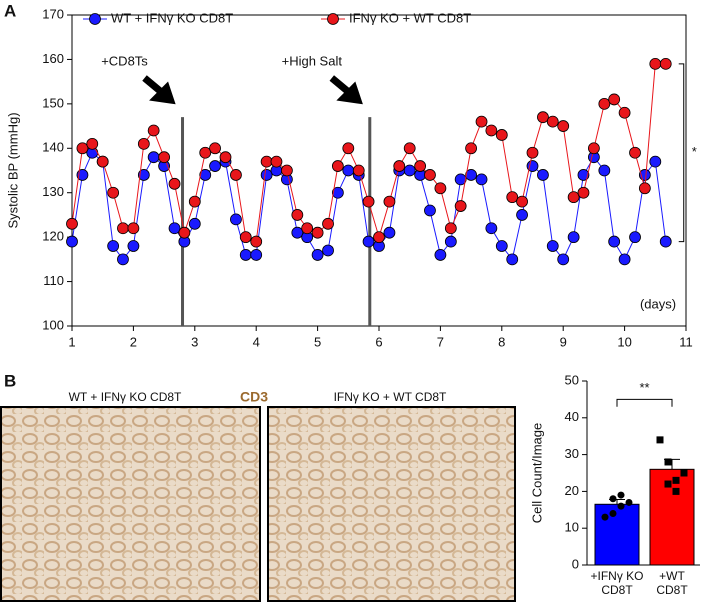 This screenshot has height=604, width=708. I want to click on y-tick-label: 10, so click(572, 527).